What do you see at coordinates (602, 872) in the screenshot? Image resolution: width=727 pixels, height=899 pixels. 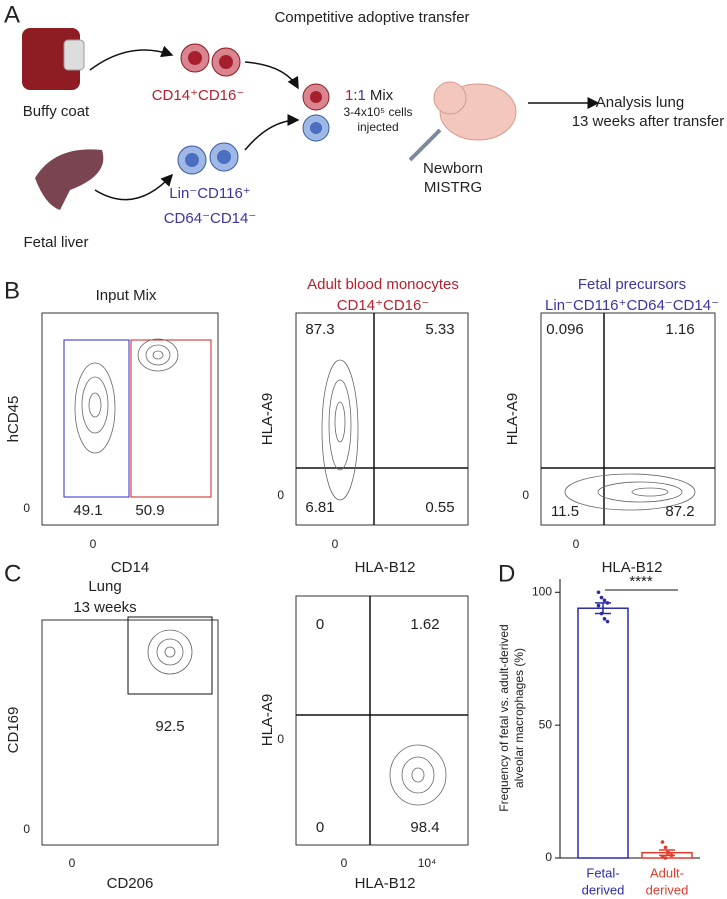 I see `x-tick-label: Fetal-` at bounding box center [602, 872].